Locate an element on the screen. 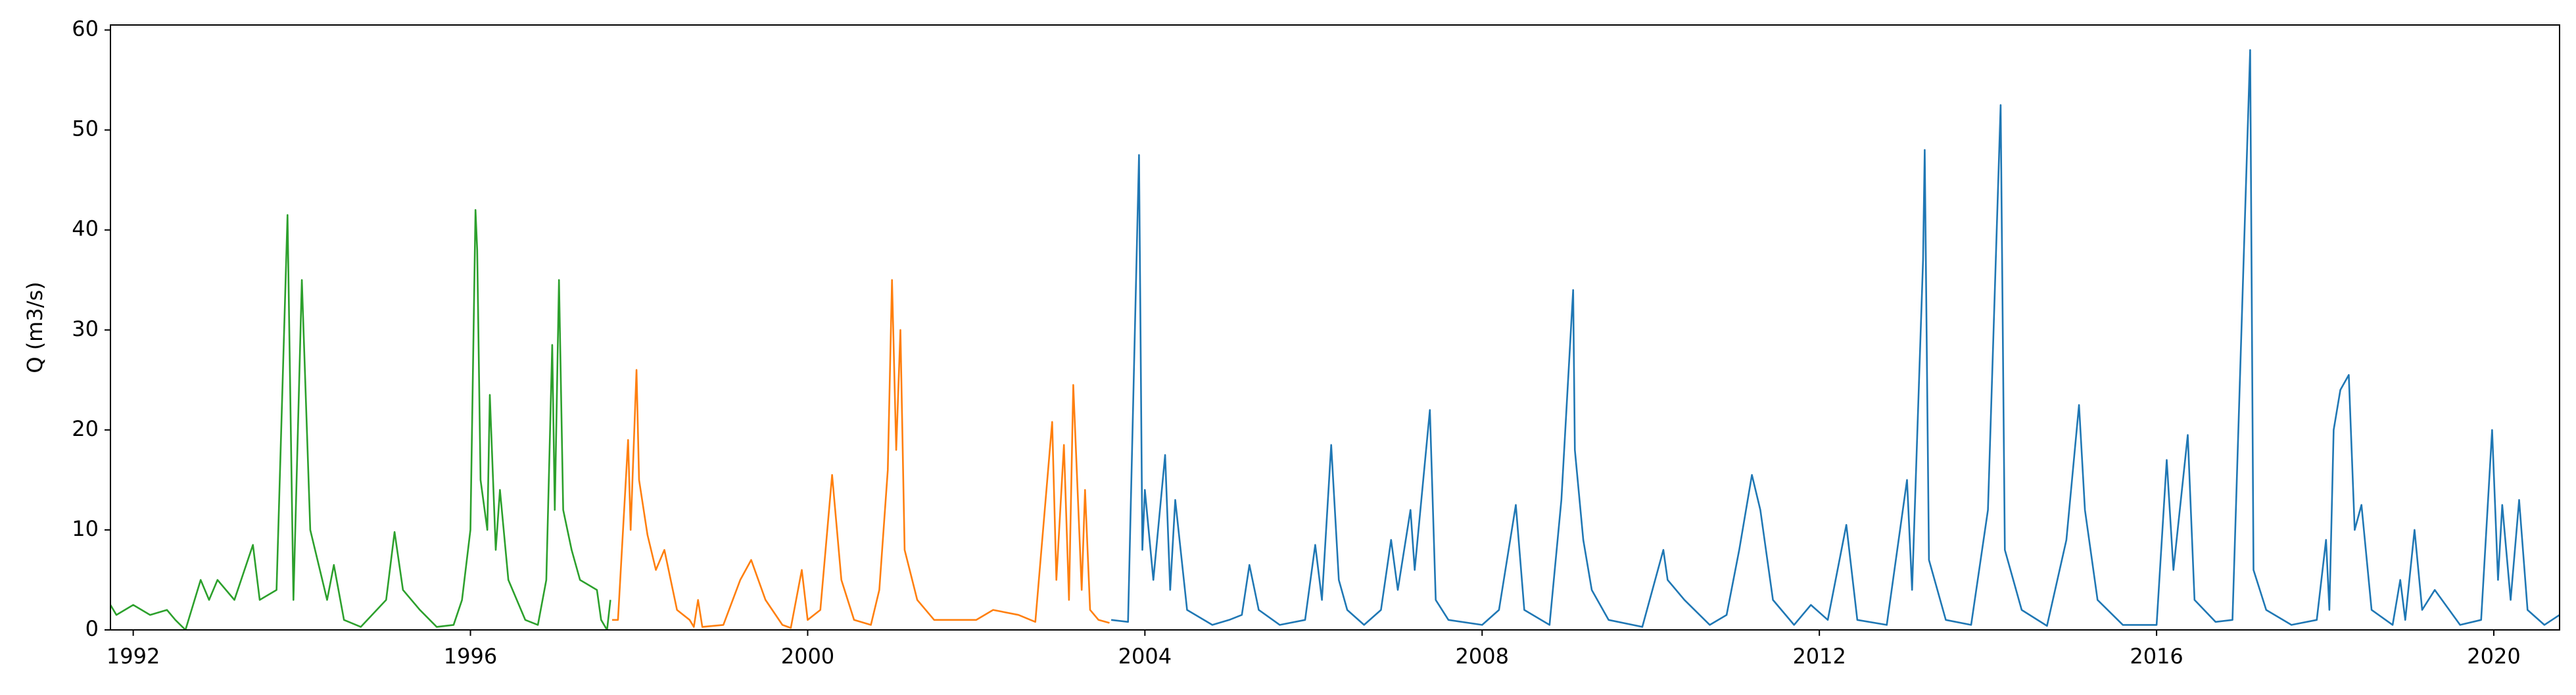 The image size is (2576, 695). y-tick-label: 40 is located at coordinates (86, 228).